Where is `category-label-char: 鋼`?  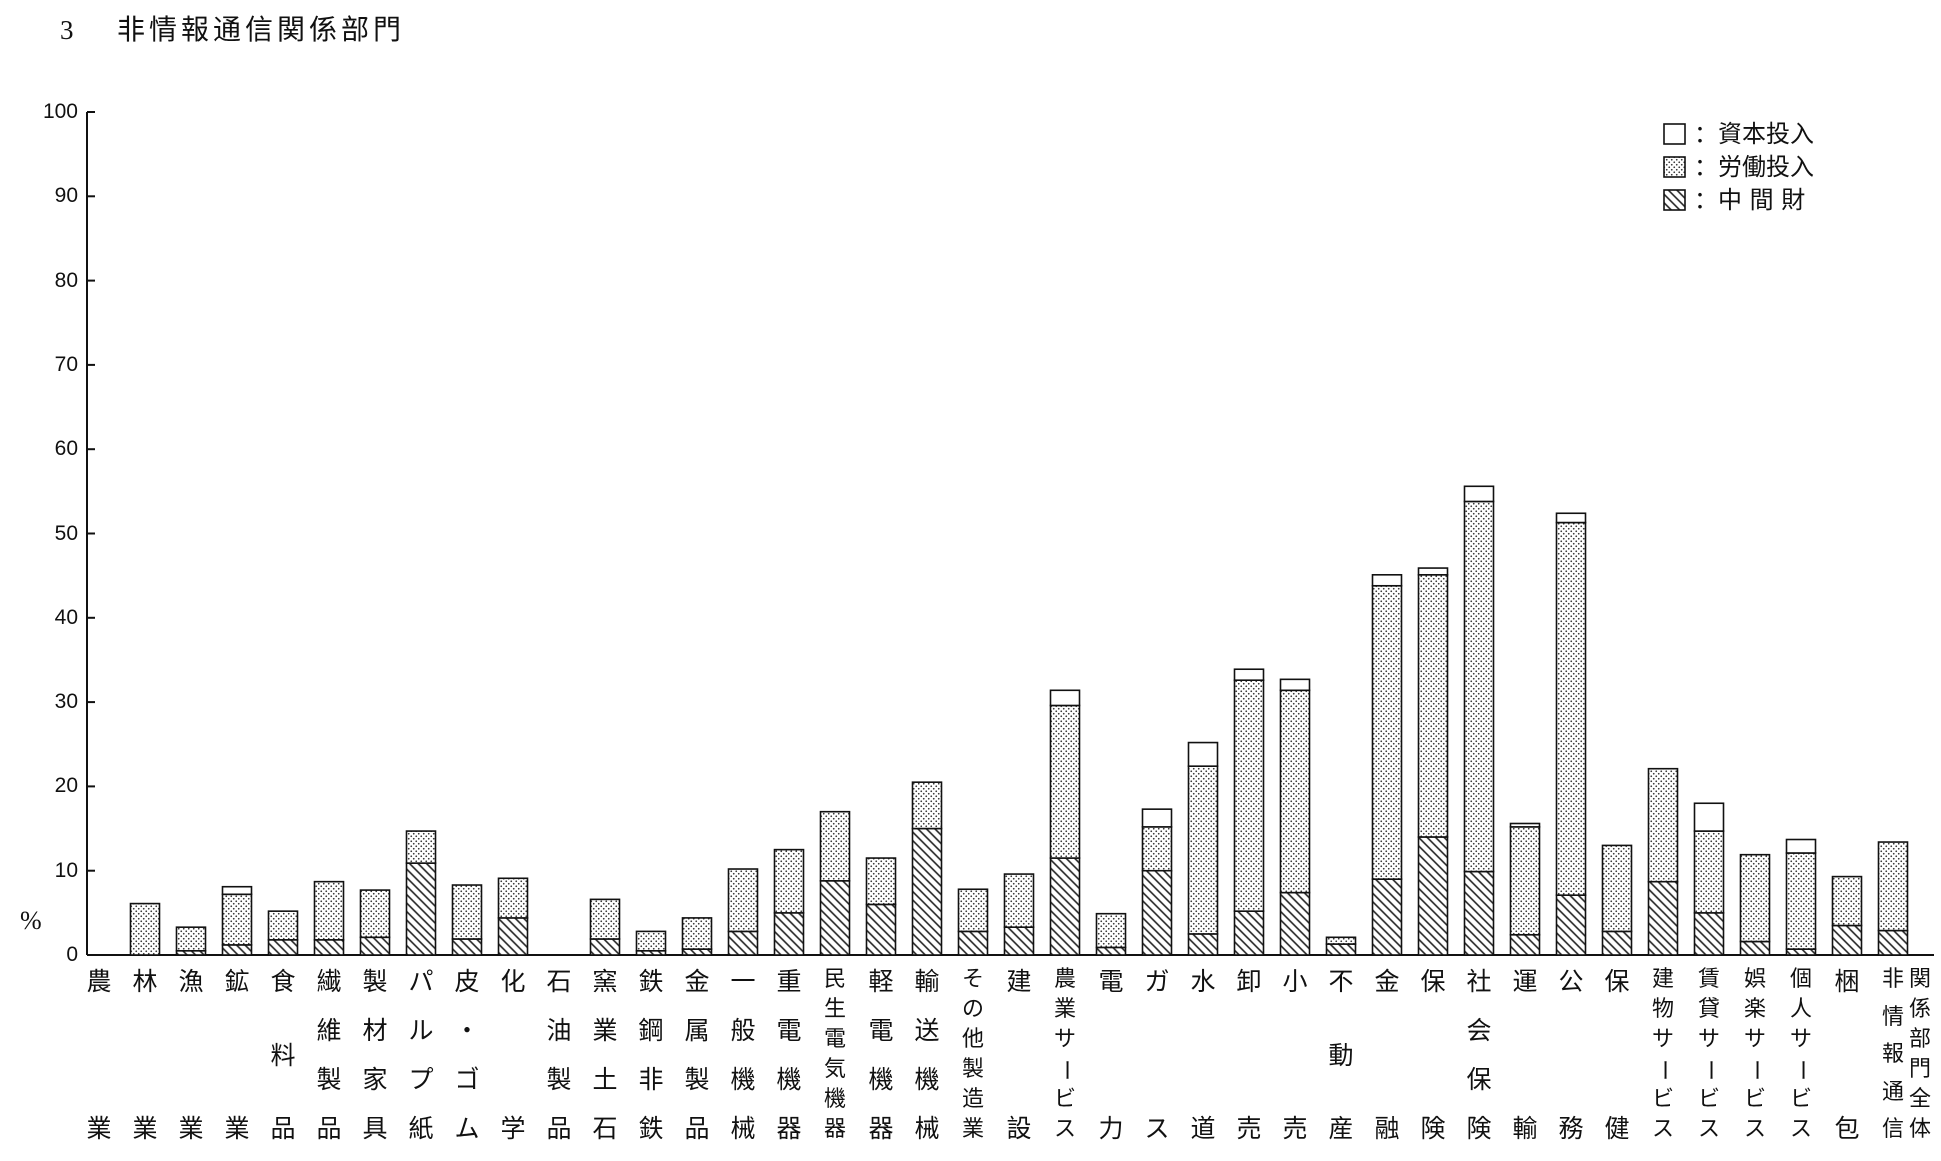
category-label-char: 鋼 is located at coordinates (651, 1030).